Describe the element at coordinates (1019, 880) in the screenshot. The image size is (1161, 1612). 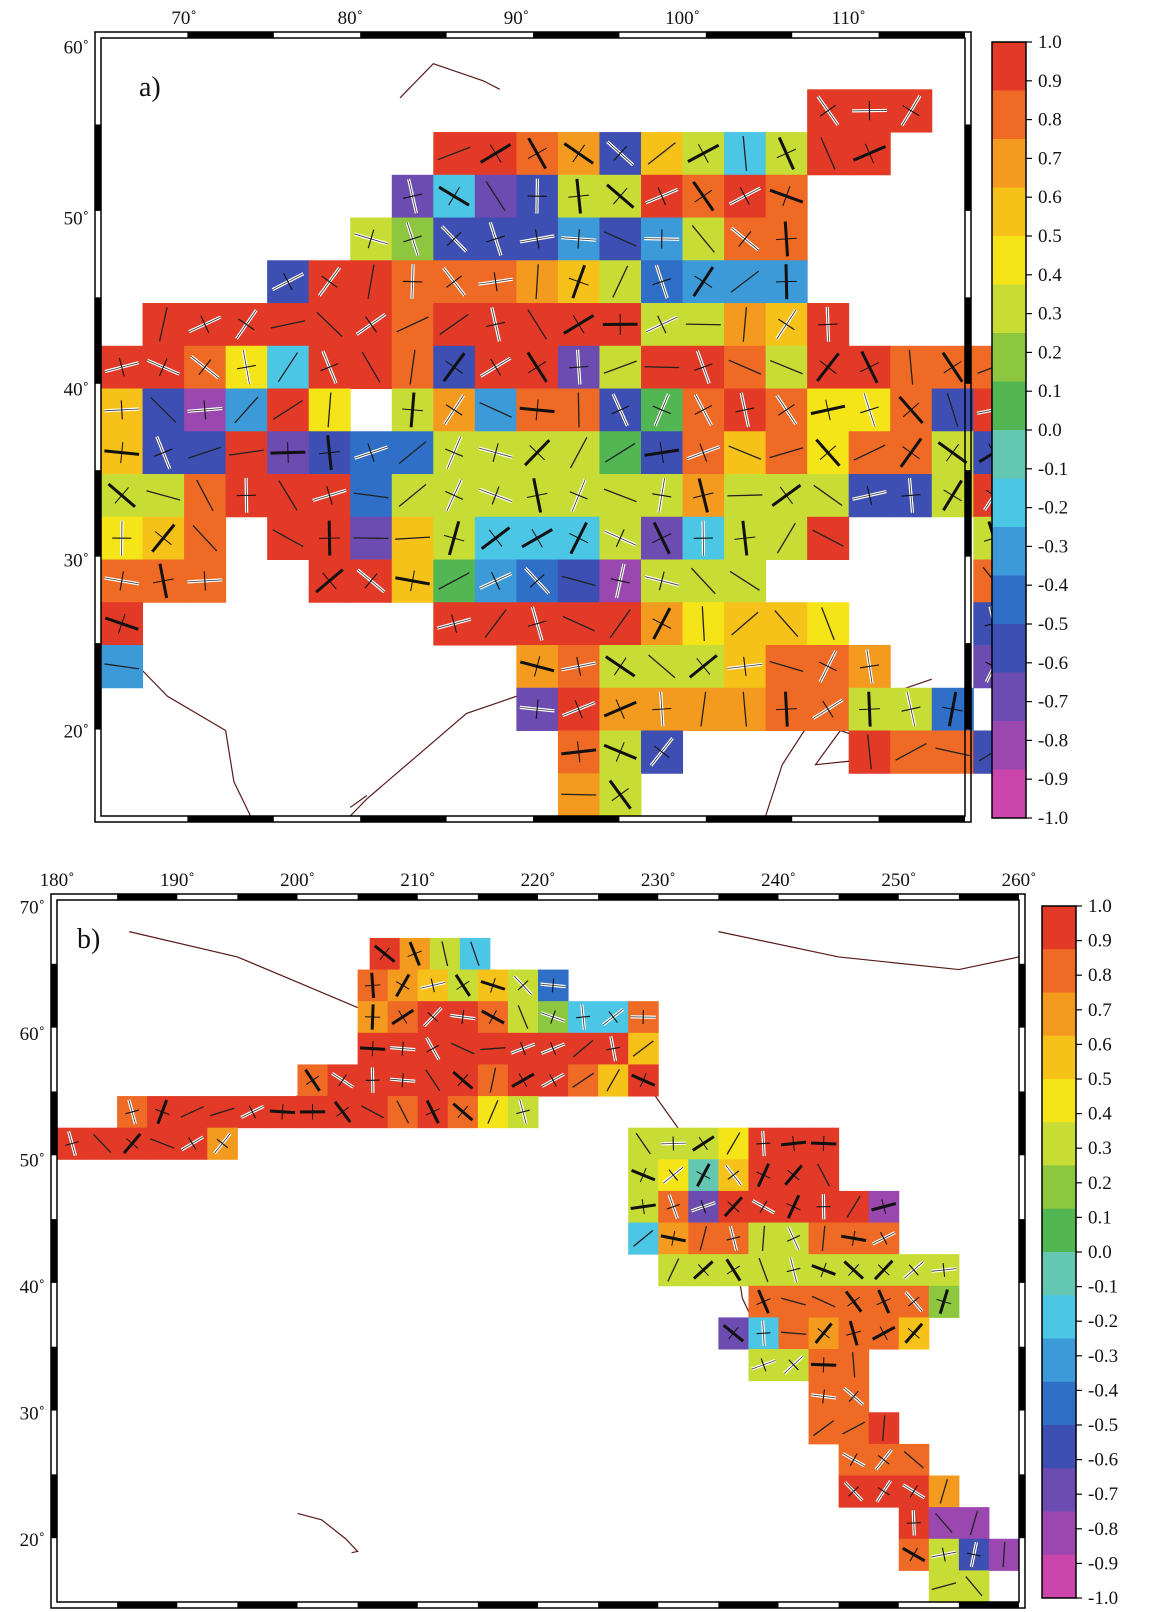
I see `lon-tick-label: 260˚` at that location.